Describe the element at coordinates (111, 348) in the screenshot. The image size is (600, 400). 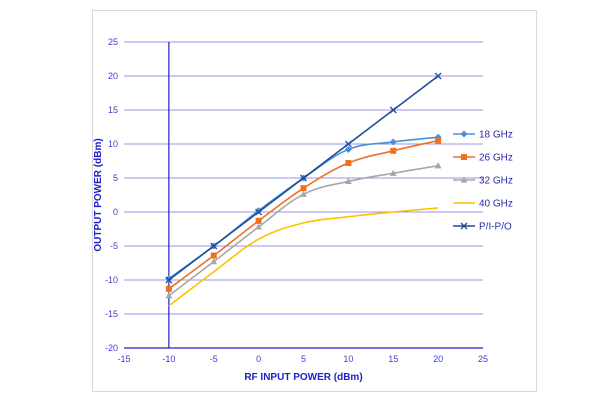
I see `y-tick-label: -20` at that location.